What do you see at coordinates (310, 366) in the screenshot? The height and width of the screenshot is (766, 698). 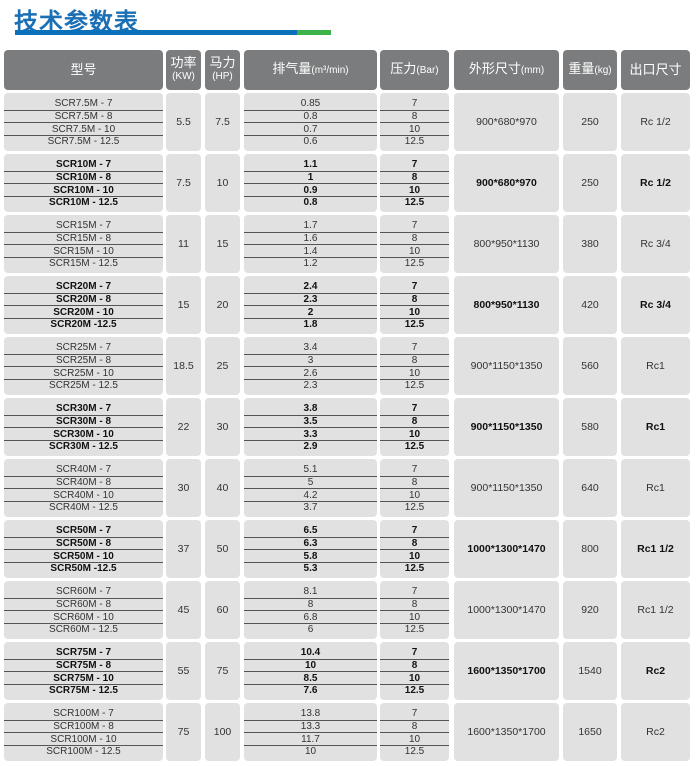 I see `flow-cell: 3.4 3 2.6 2.3` at bounding box center [310, 366].